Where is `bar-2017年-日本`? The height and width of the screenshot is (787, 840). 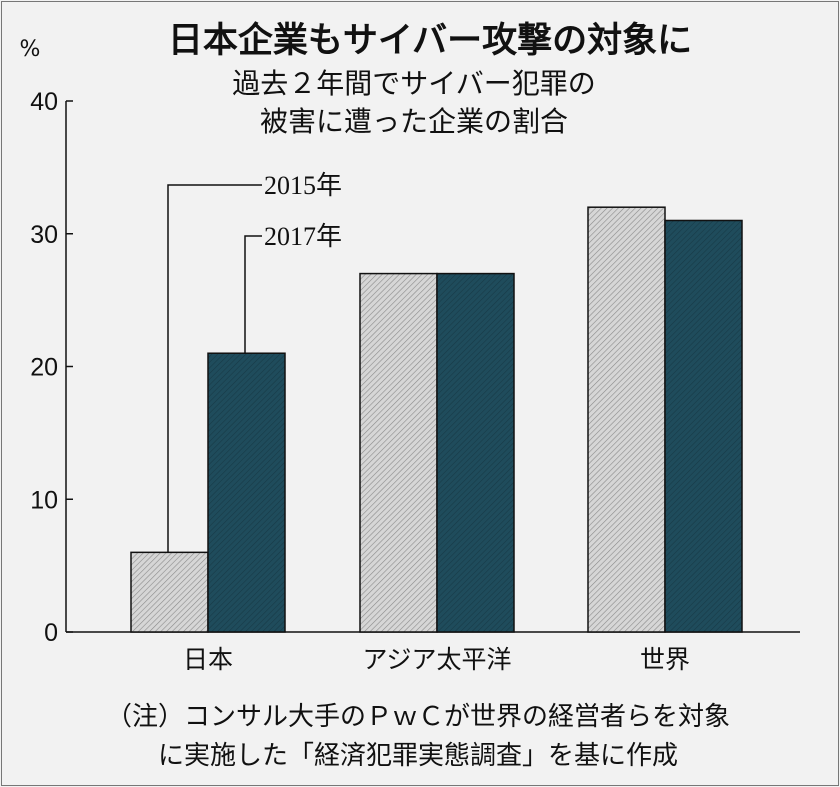 bar-2017年-日本 is located at coordinates (246, 492).